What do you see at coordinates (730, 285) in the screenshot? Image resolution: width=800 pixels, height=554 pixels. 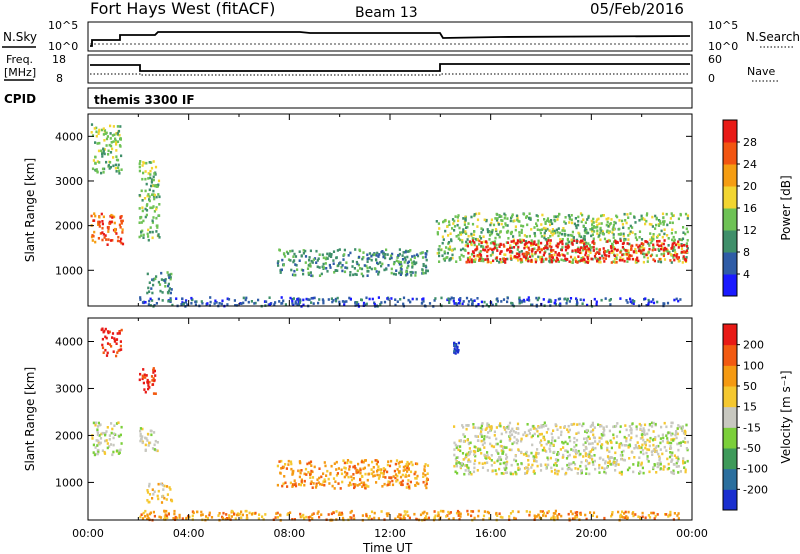 I see `colorbar-swatch` at bounding box center [730, 285].